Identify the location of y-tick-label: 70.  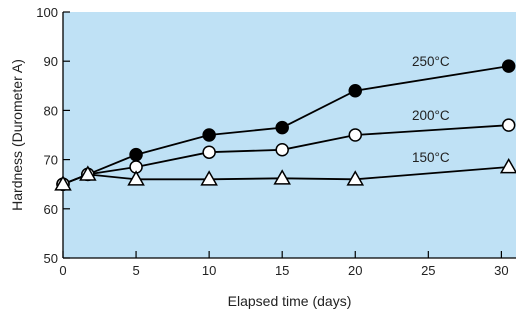
(51, 160).